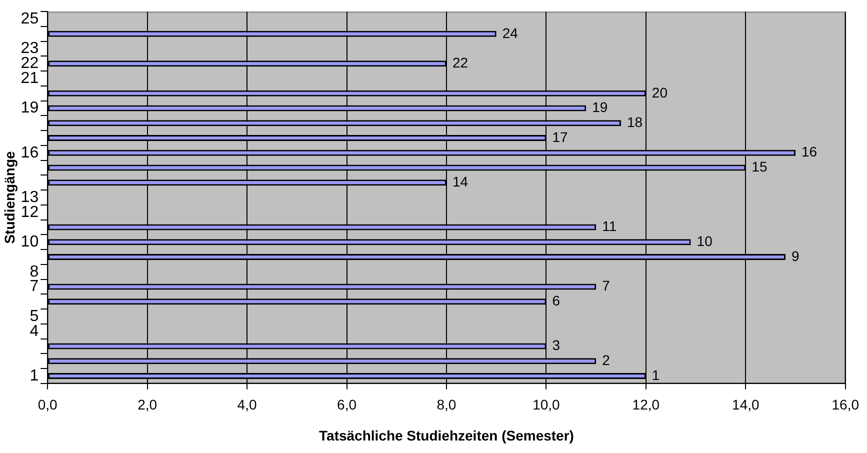 This screenshot has width=867, height=453. I want to click on annotation: 15, so click(760, 166).